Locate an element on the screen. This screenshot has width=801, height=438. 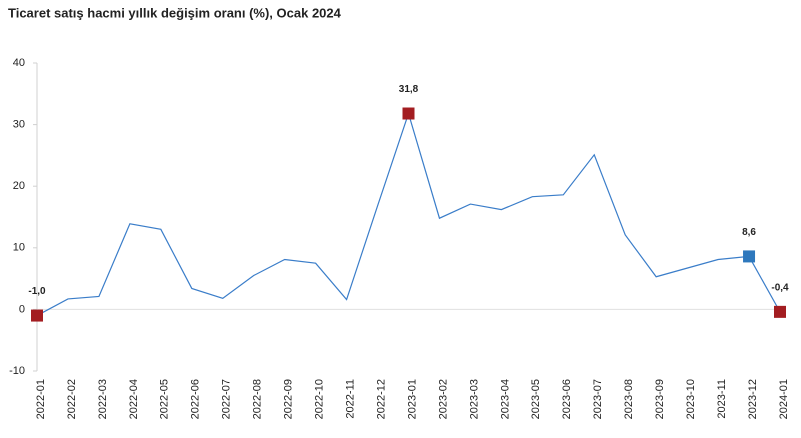
y-tick-label: 30 is located at coordinates (19, 125).